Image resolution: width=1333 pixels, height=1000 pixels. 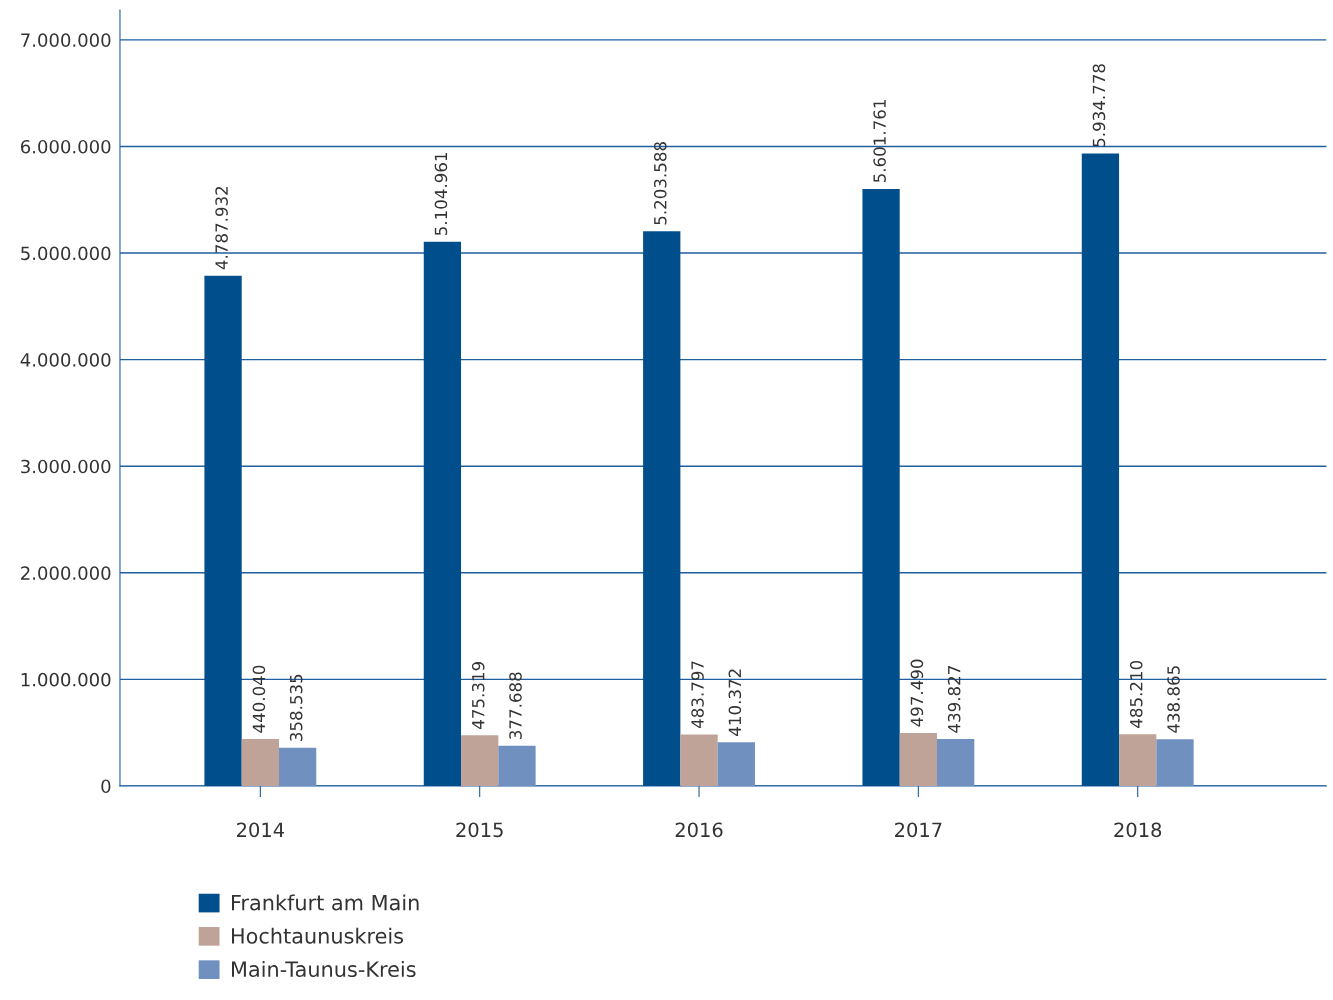 I want to click on y-tick-label: 1.000.000, so click(x=66, y=679).